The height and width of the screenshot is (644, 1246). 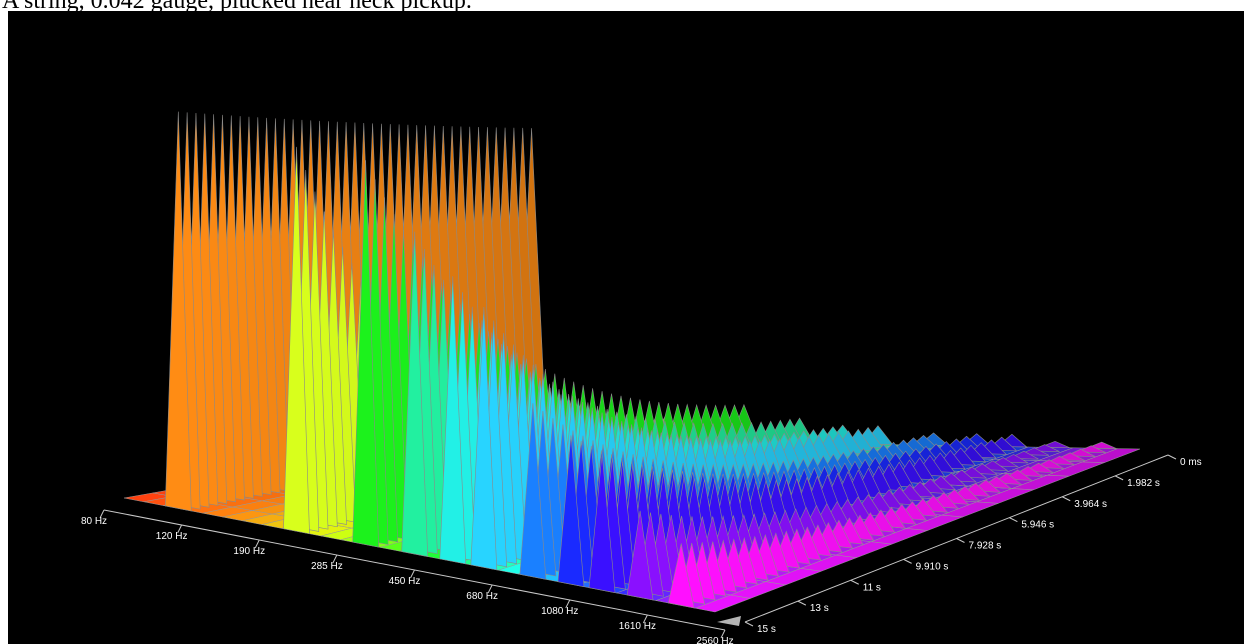 What do you see at coordinates (172, 536) in the screenshot?
I see `frequency-tick-label: 120 Hz` at bounding box center [172, 536].